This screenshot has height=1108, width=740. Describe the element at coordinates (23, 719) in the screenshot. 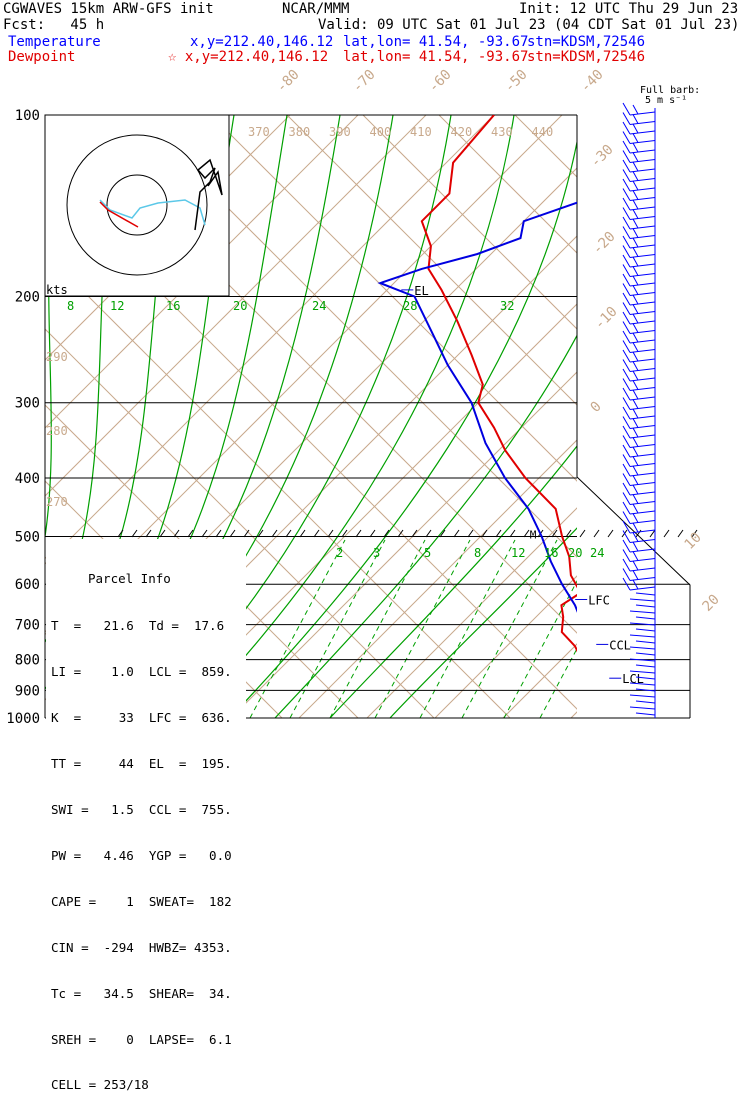

I see `pressure-tick-label: 1000` at that location.